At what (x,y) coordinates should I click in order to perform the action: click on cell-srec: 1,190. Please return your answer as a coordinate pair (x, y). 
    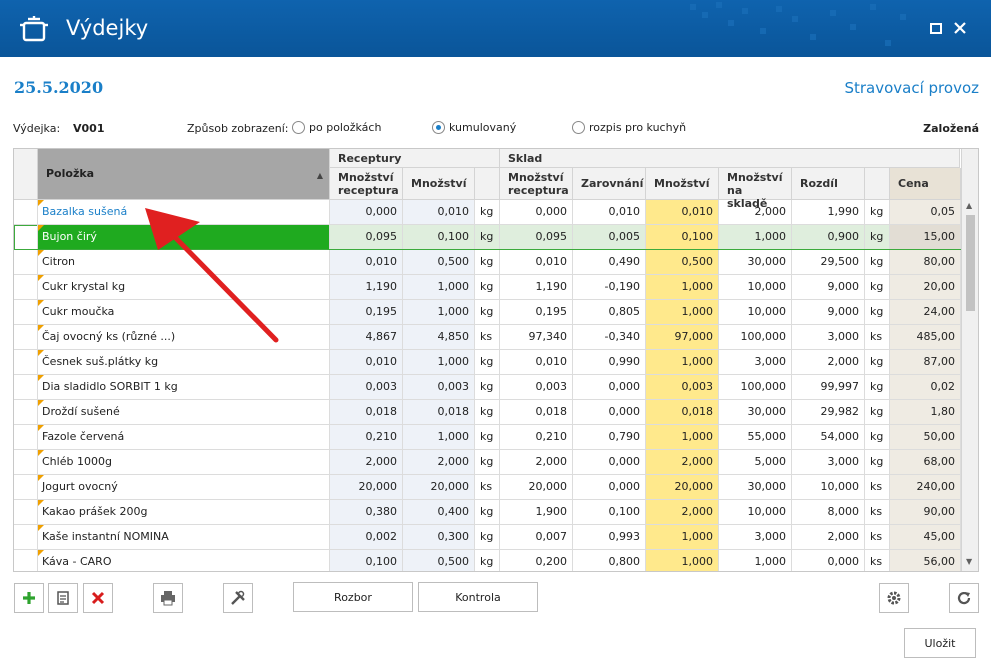
    Looking at the image, I should click on (536, 287).